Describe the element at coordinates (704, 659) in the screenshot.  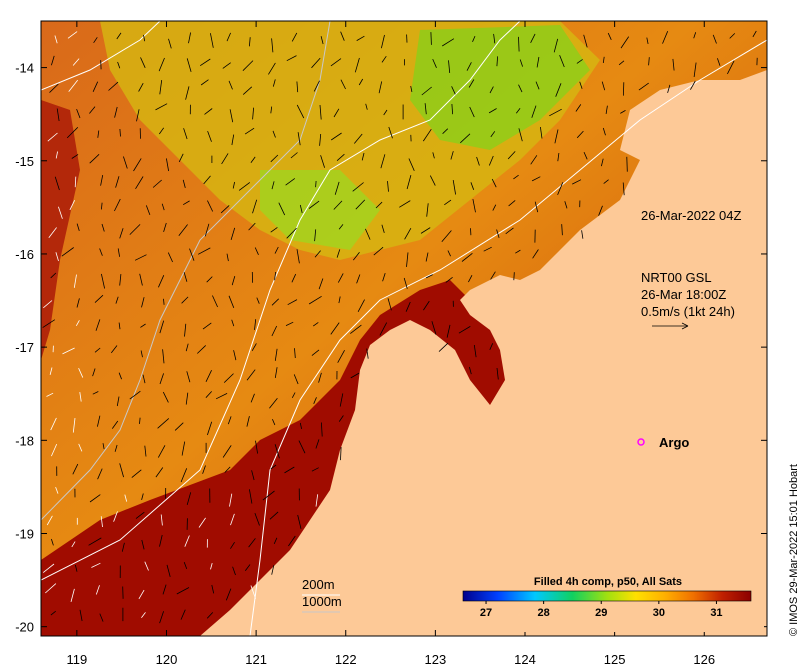
I see `lon-tick-label: 126` at that location.